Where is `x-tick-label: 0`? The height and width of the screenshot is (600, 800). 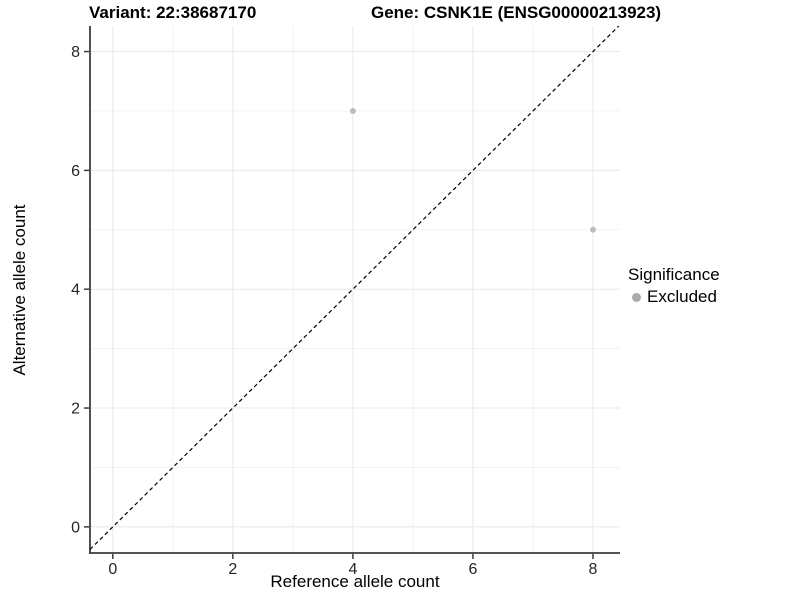 x-tick-label: 0 is located at coordinates (112, 569).